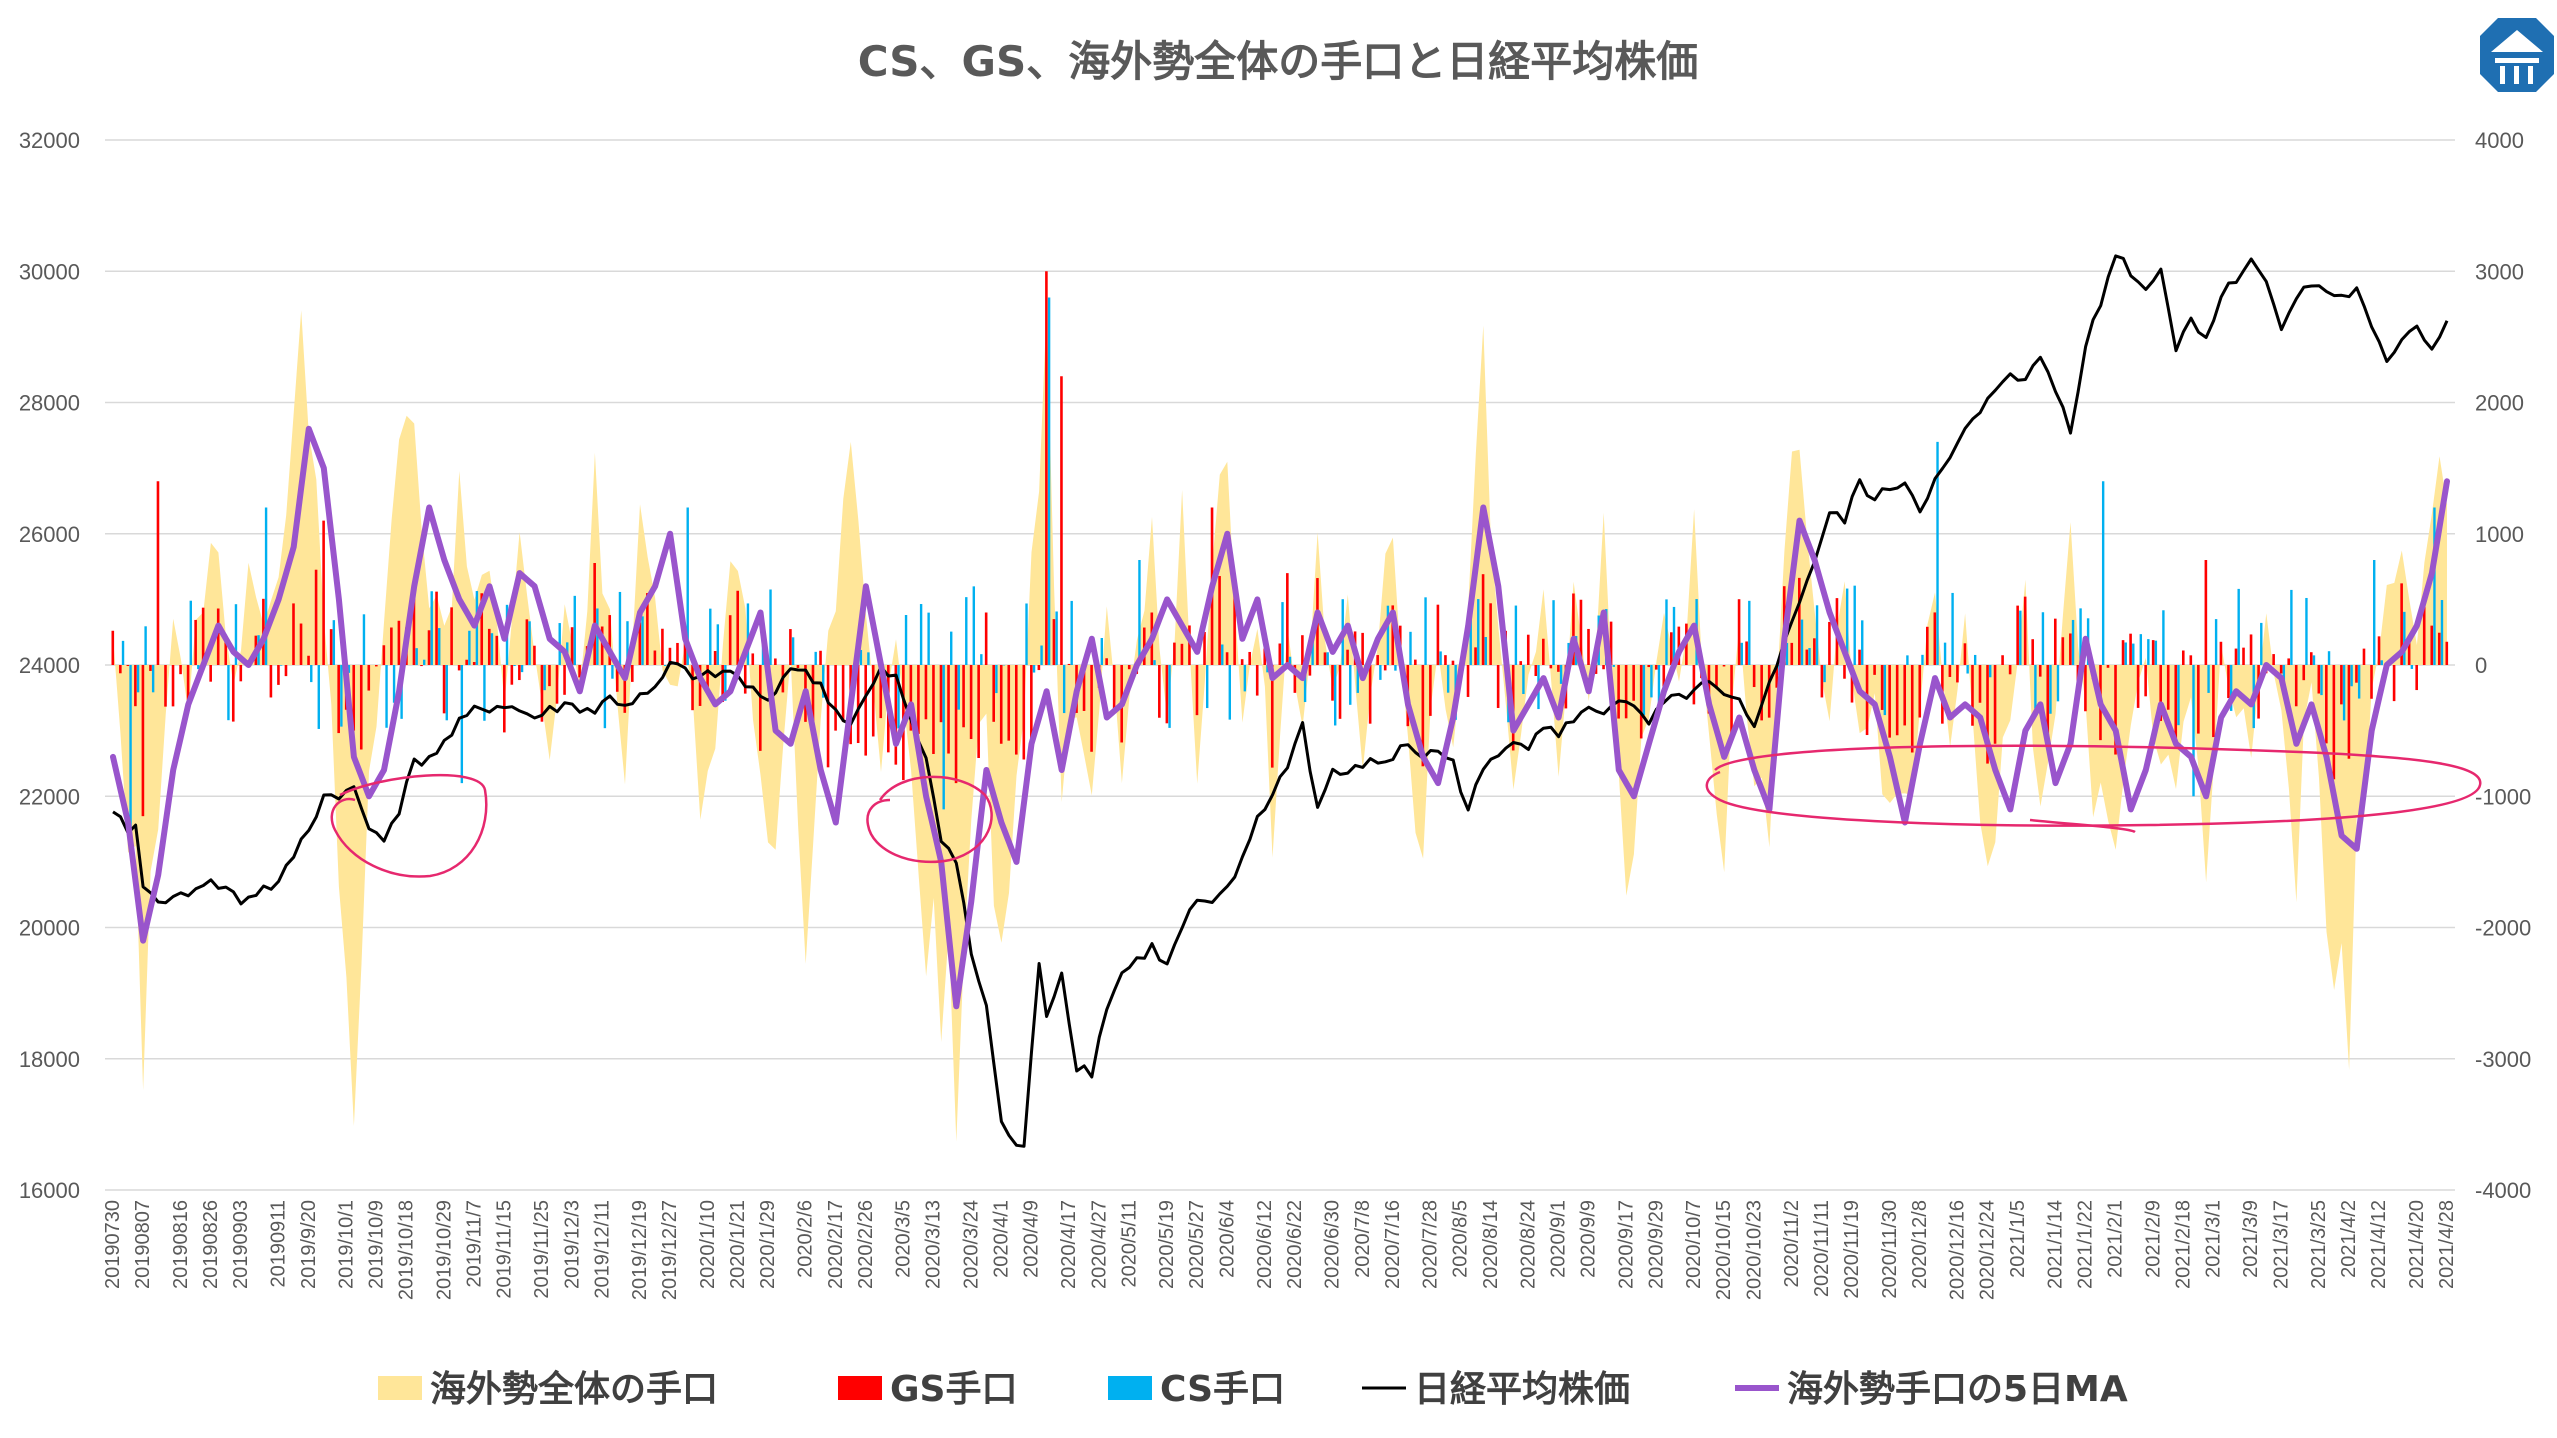 The height and width of the screenshot is (1438, 2557). What do you see at coordinates (241, 1244) in the screenshot?
I see `x-tick-label: 20190903` at bounding box center [241, 1244].